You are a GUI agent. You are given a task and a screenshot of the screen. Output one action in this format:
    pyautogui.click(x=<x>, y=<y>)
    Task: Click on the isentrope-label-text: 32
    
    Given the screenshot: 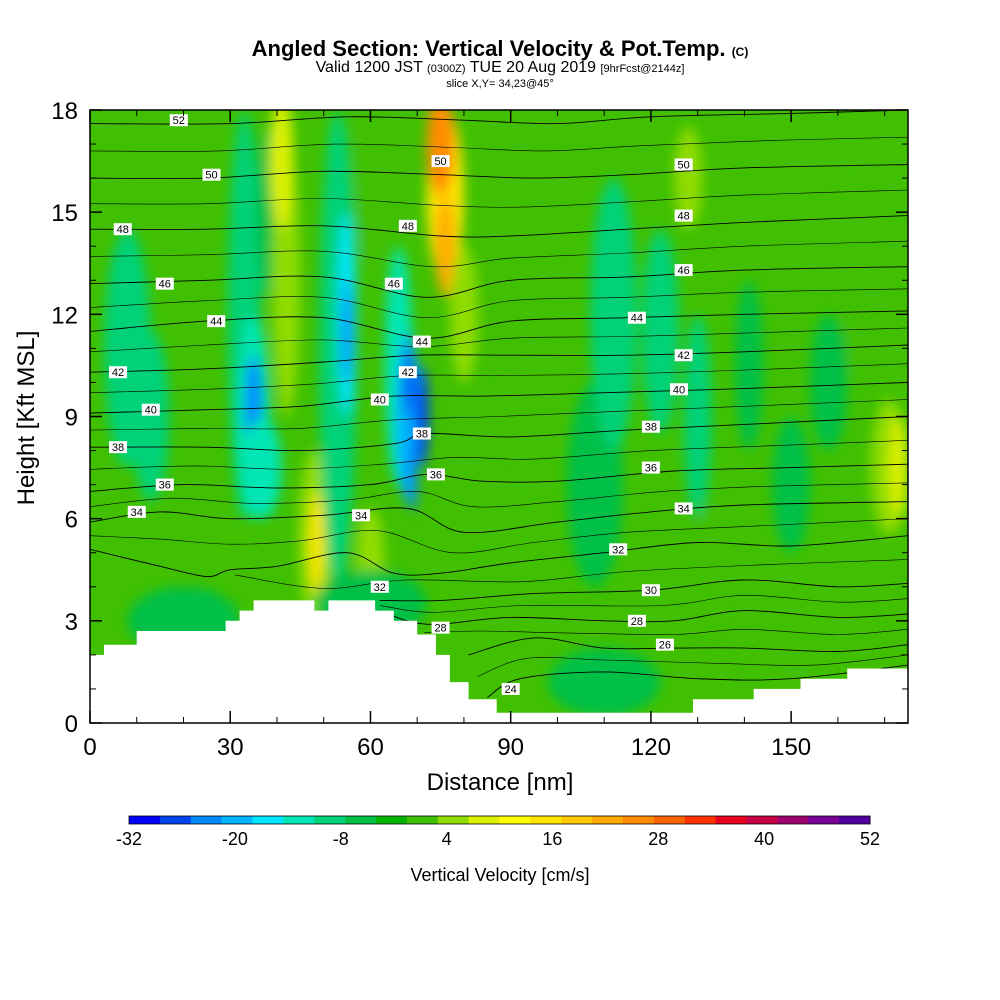 What is the action you would take?
    pyautogui.click(x=380, y=588)
    